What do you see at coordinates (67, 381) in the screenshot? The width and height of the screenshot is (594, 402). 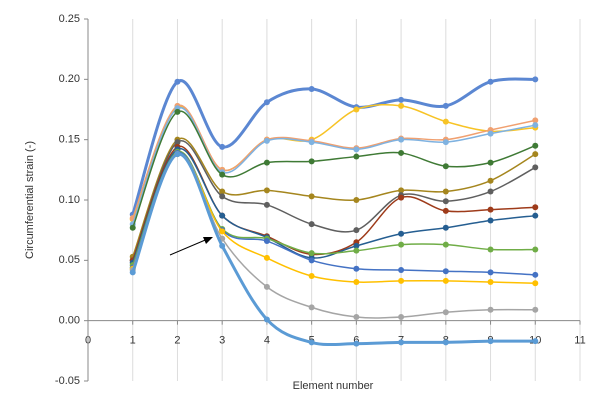 I see `y-tick-label: -0.05` at bounding box center [67, 381].